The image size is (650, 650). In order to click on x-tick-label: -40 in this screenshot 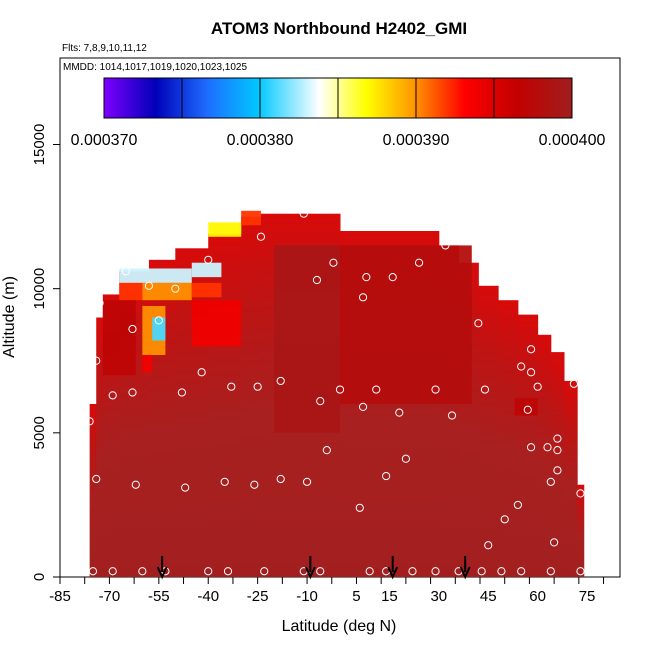, I will do `click(208, 596)`.